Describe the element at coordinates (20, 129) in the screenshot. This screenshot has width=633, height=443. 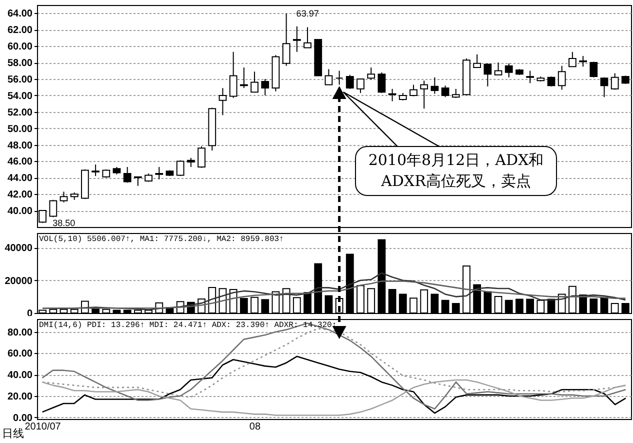
I see `y-tick-label: 50.00` at that location.